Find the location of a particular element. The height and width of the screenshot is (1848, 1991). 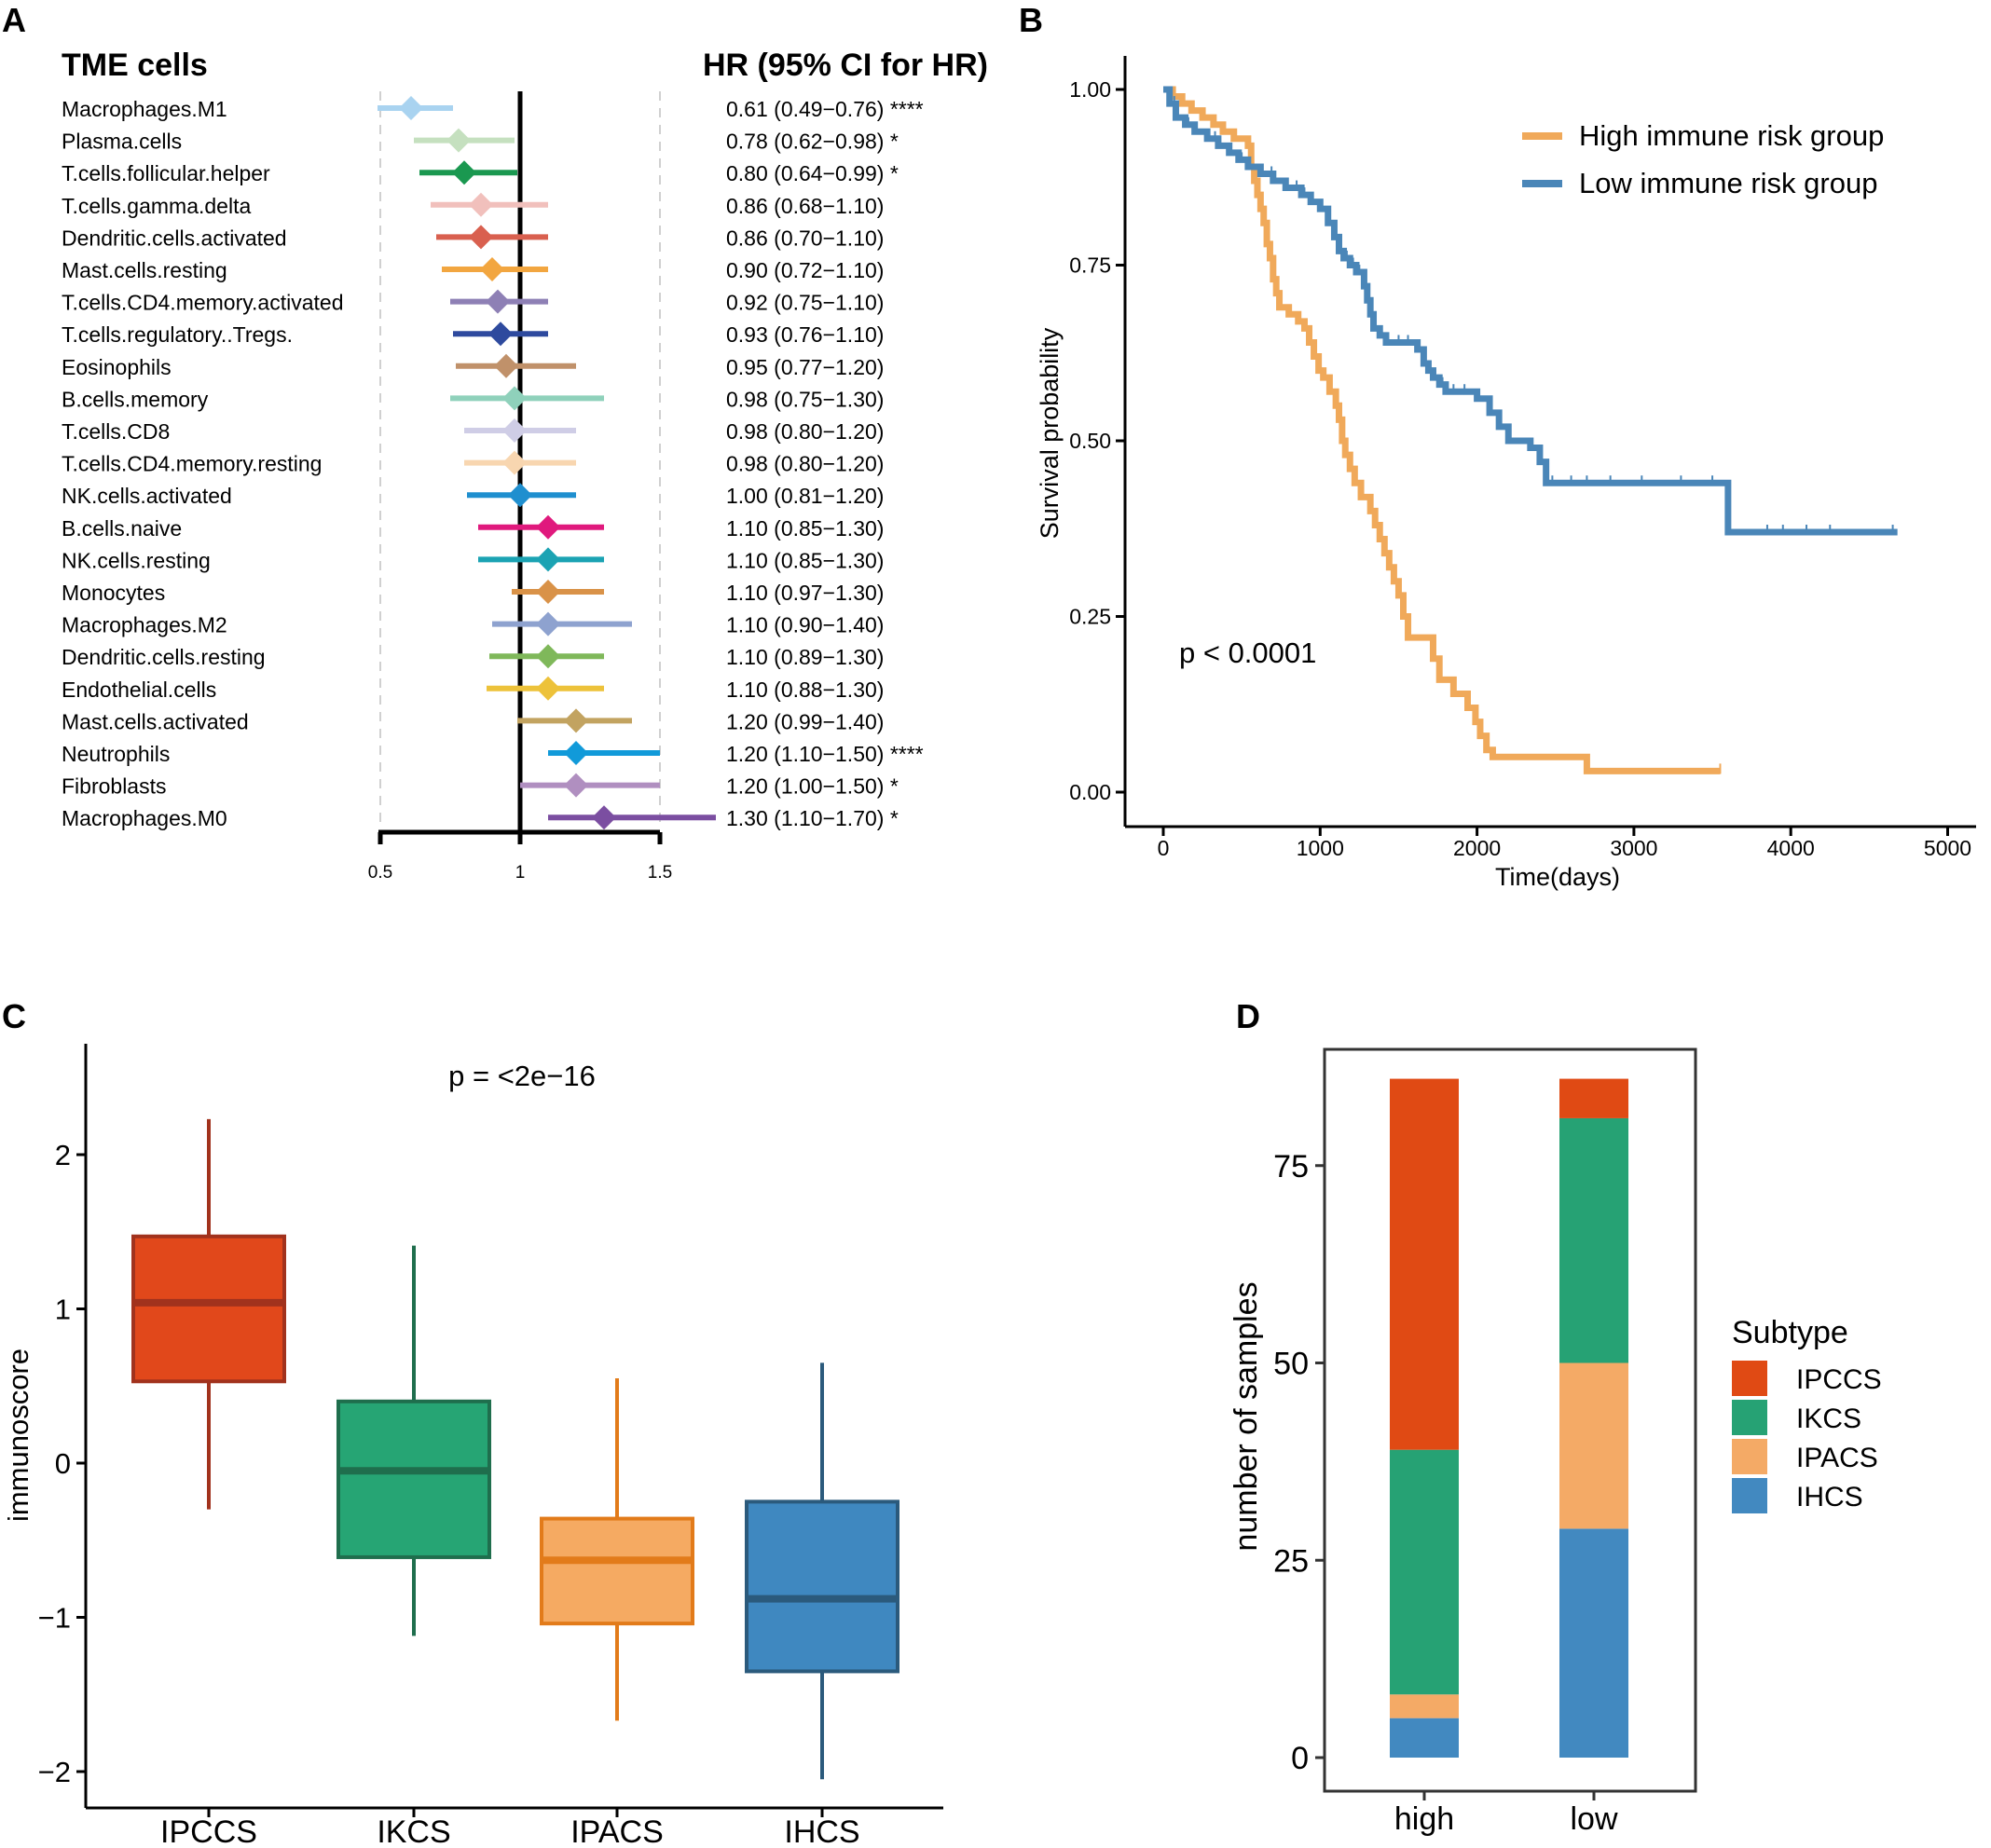

km-y-tick-label: 0.00 is located at coordinates (1090, 792).